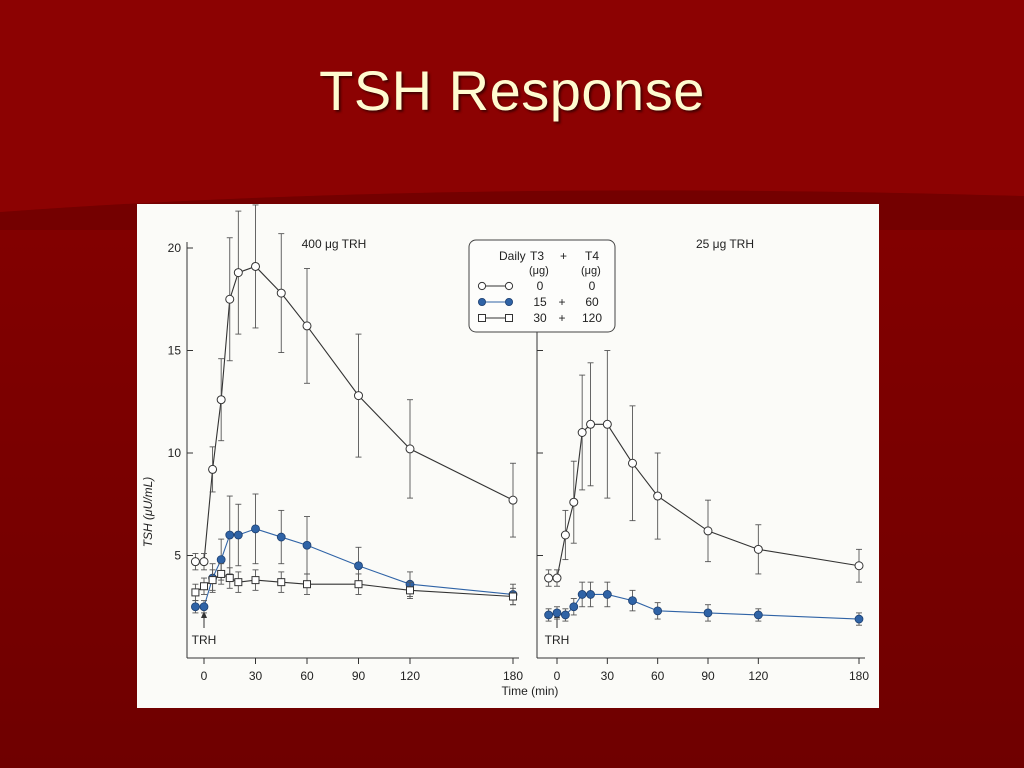 This screenshot has height=768, width=1024. Describe the element at coordinates (539, 271) in the screenshot. I see `legend-unit-t3: (μg)` at that location.